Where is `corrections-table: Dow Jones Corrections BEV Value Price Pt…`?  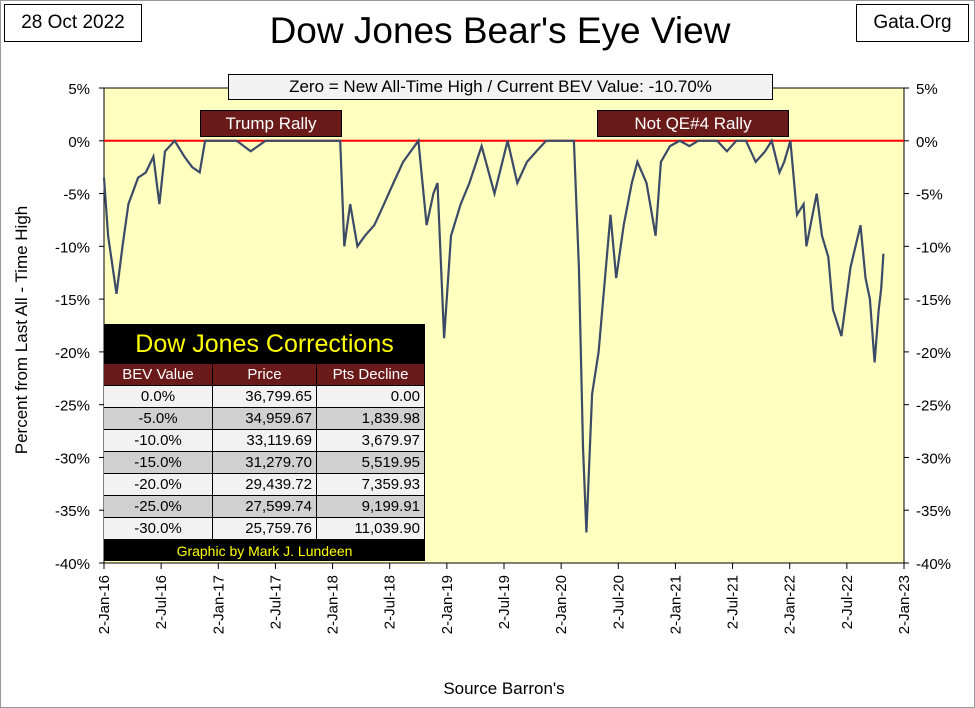
corrections-table: Dow Jones Corrections BEV Value Price Pt… is located at coordinates (264, 442).